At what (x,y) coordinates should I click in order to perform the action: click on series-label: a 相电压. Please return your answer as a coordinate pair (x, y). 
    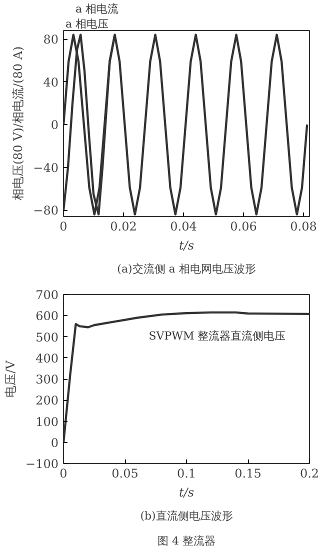
    Looking at the image, I should click on (87, 24).